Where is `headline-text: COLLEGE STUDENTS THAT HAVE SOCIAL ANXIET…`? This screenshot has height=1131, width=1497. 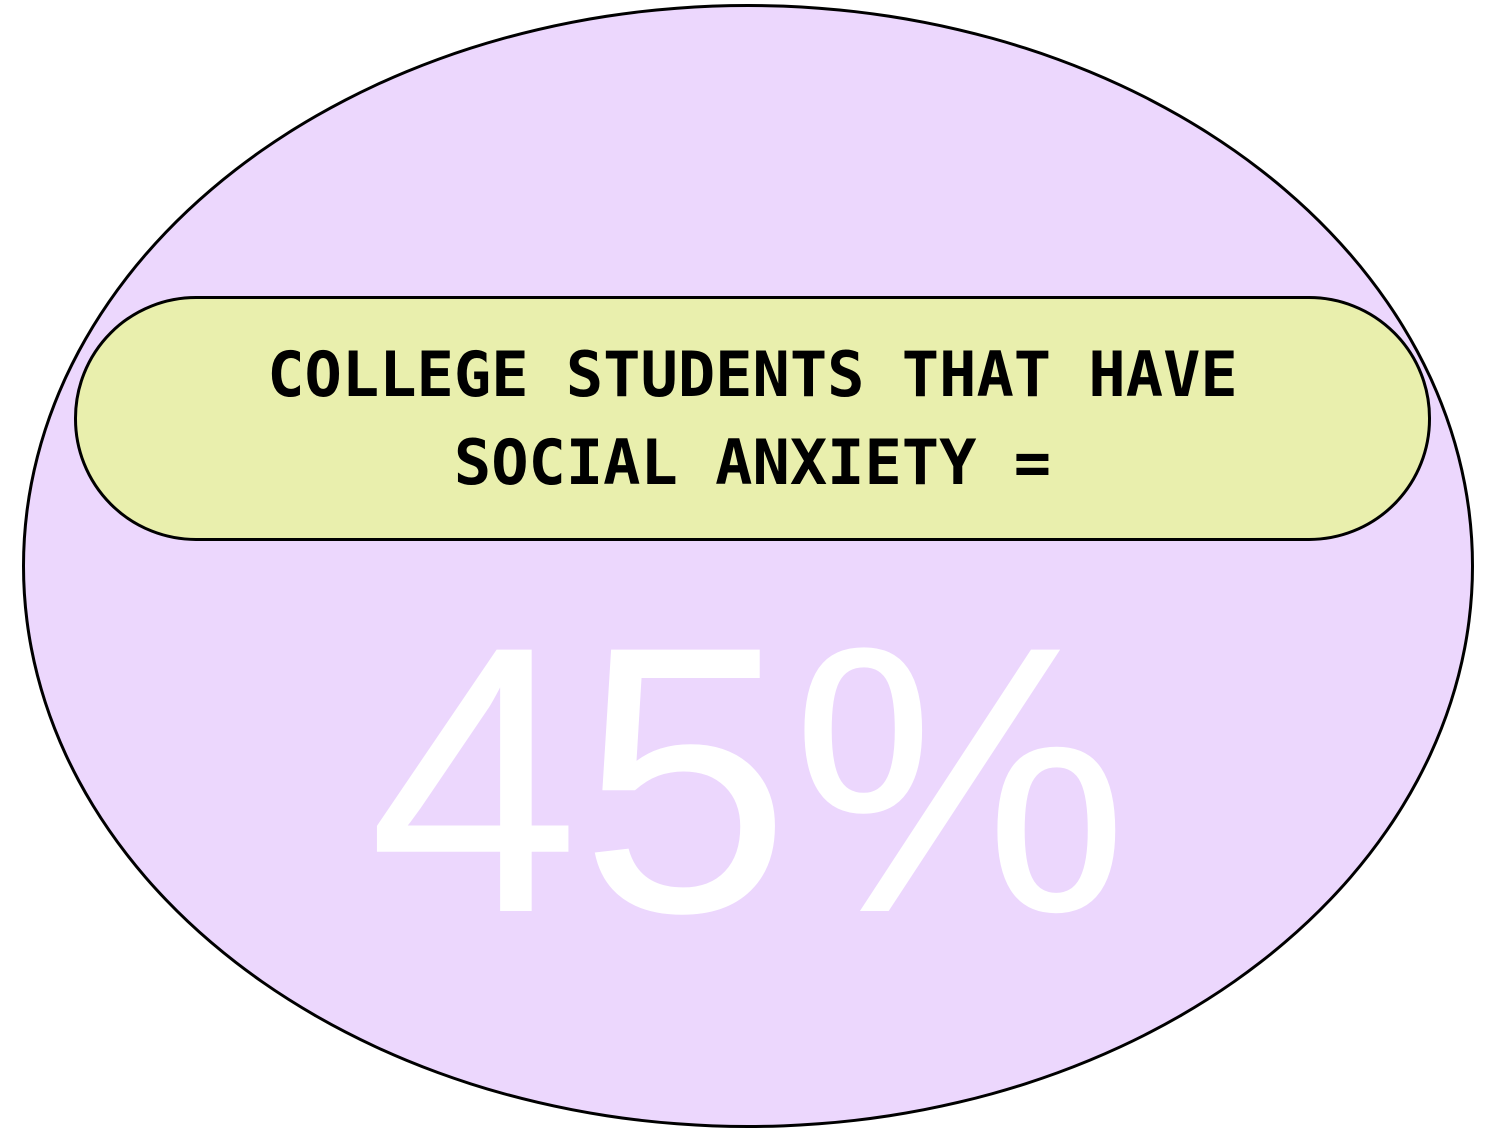
headline-text: COLLEGE STUDENTS THAT HAVE SOCIAL ANXIET… is located at coordinates (752, 418).